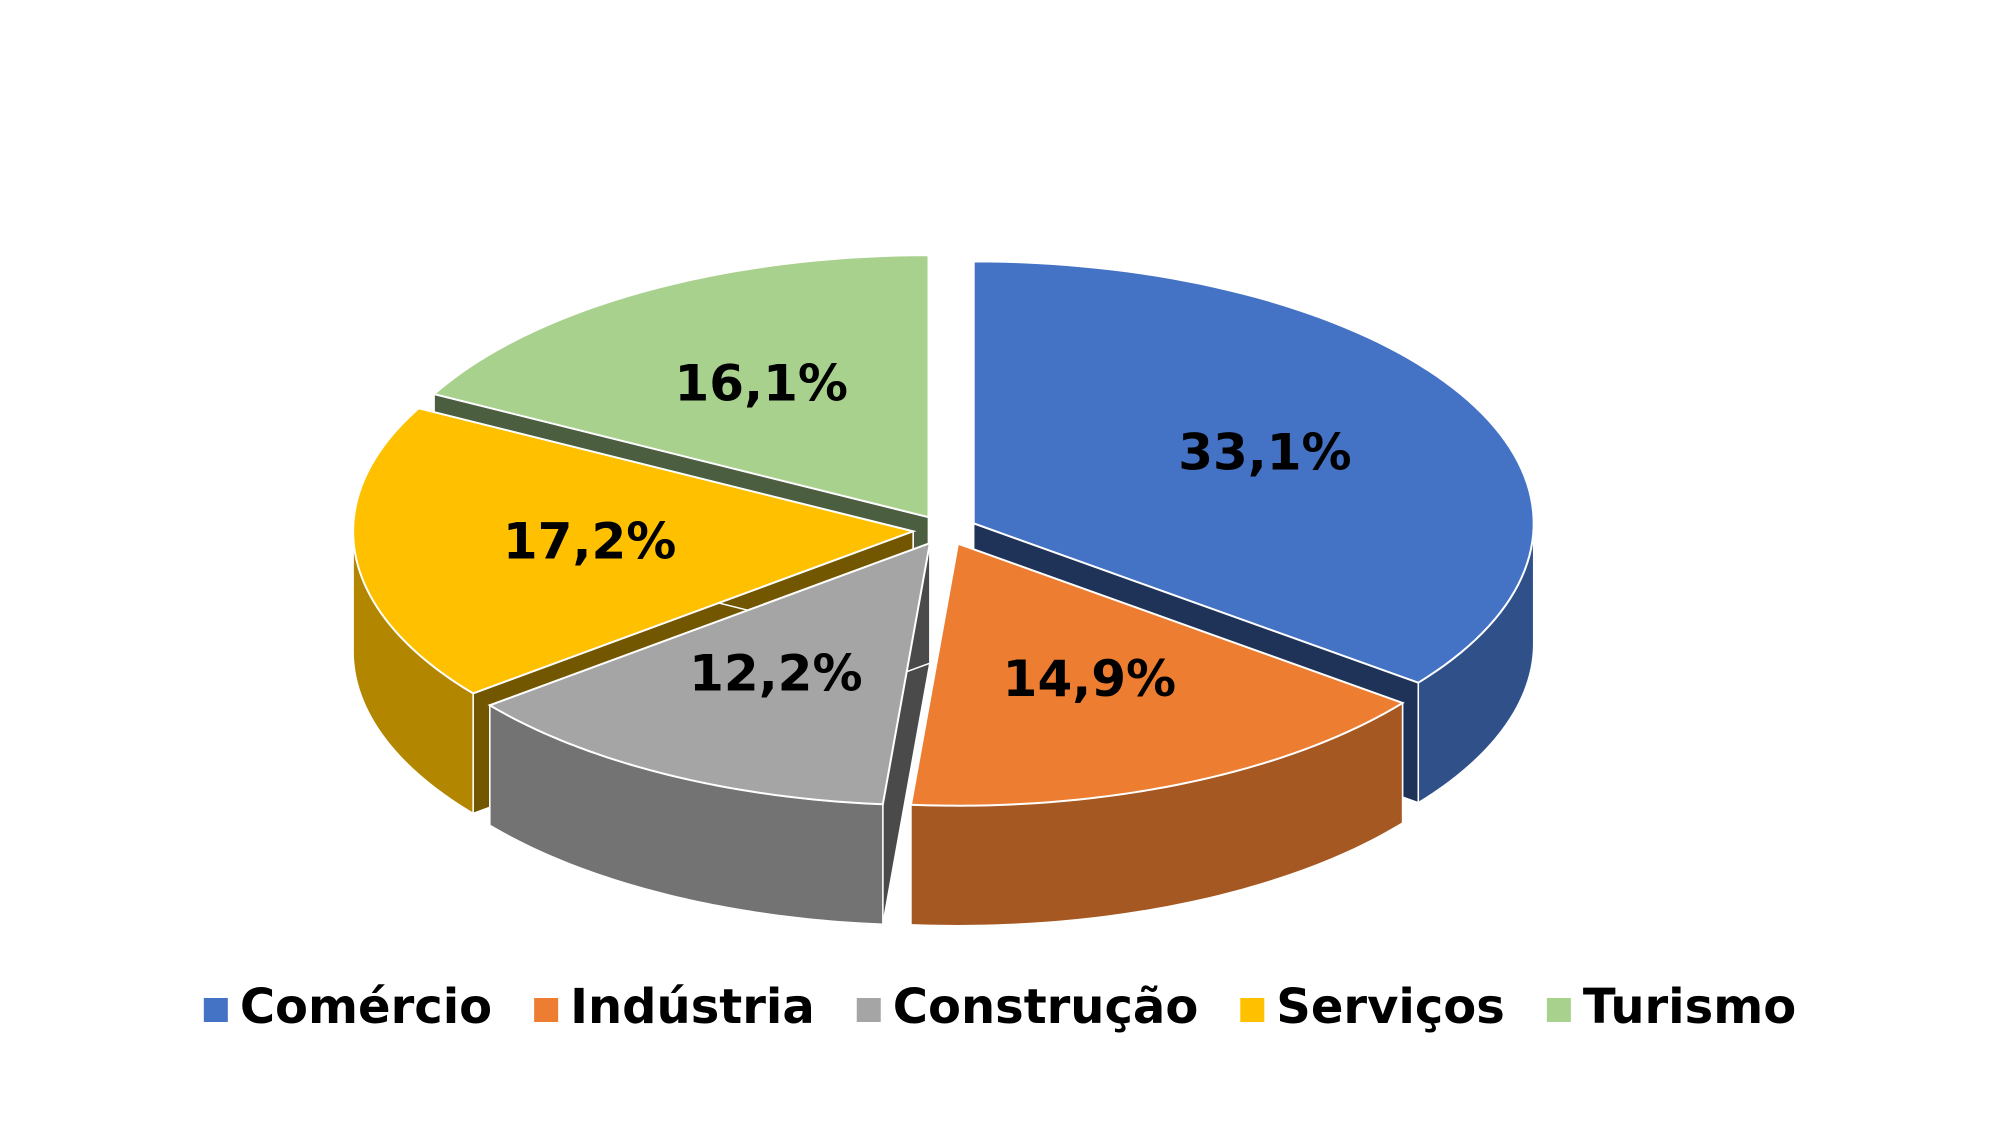 The width and height of the screenshot is (2000, 1125). What do you see at coordinates (1264, 453) in the screenshot?
I see `data-label: 33,1%` at bounding box center [1264, 453].